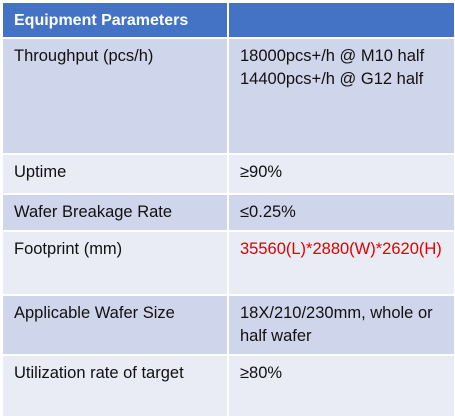 This screenshot has height=416, width=455. I want to click on value-line: 18X/210/230mm, whole or half wafer, so click(336, 324).